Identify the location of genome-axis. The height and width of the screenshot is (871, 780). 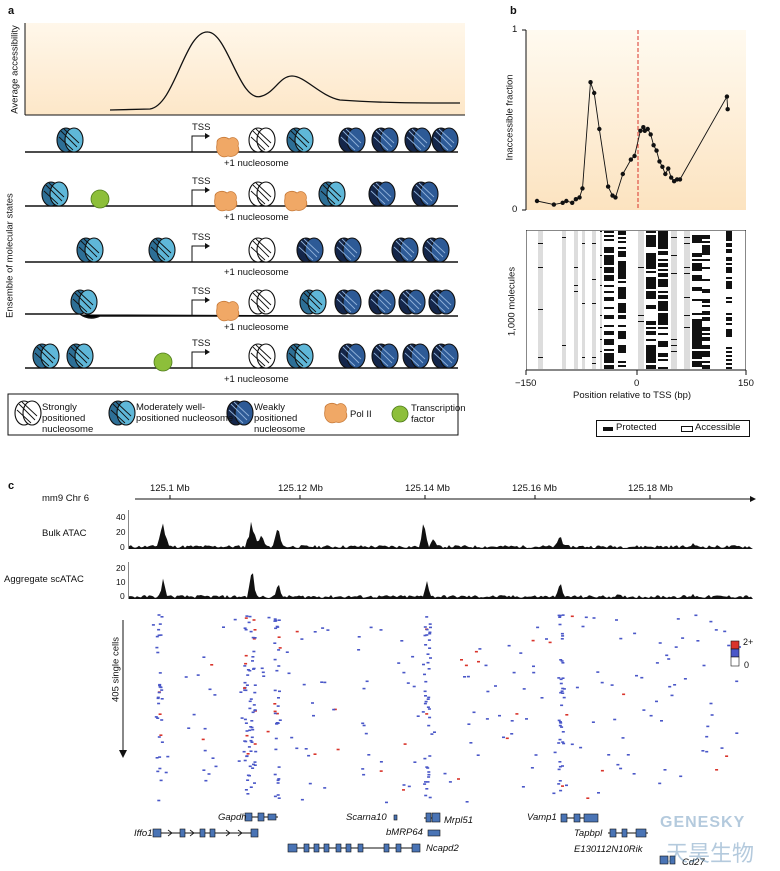
(445, 498).